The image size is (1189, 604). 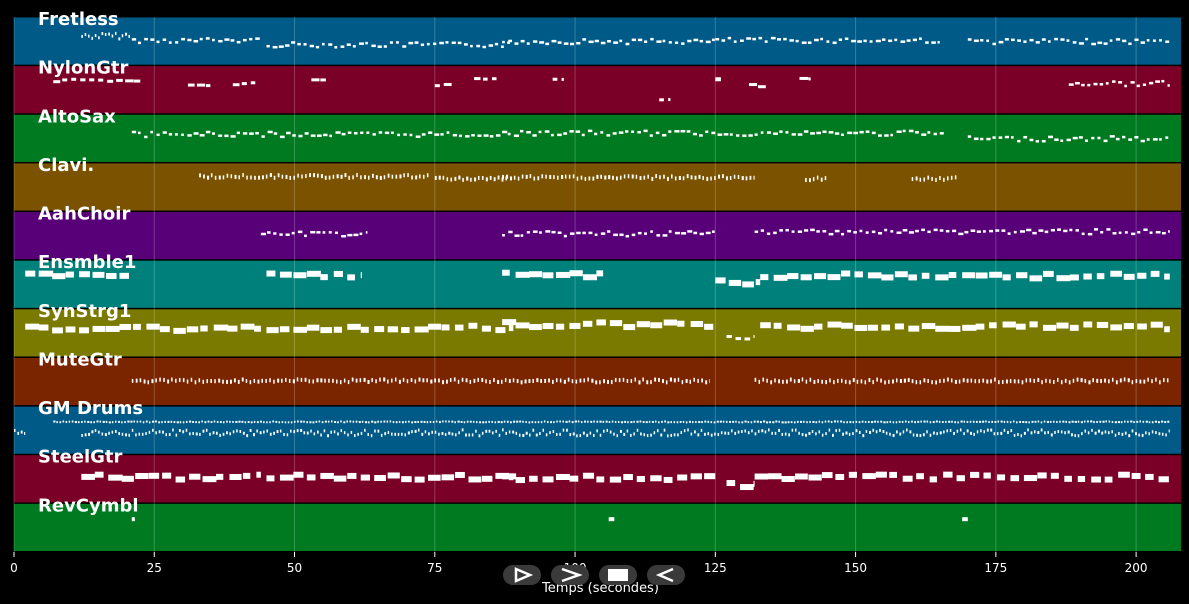 I want to click on fast-forward-button, so click(x=570, y=575).